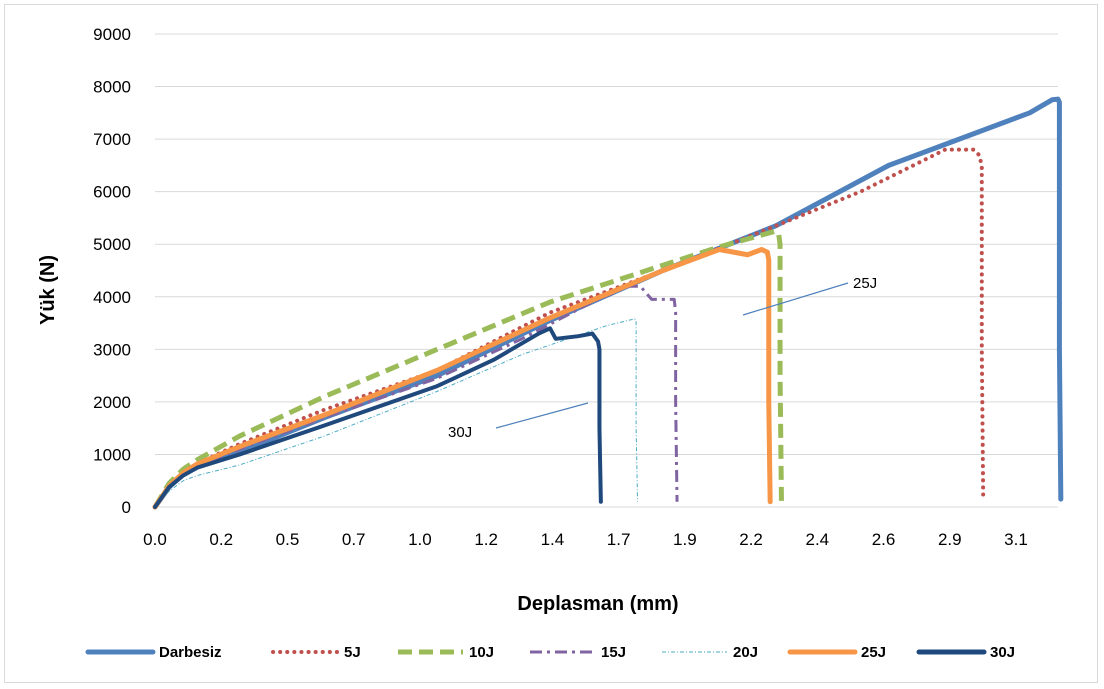  I want to click on y-tick-label: 5000, so click(112, 244).